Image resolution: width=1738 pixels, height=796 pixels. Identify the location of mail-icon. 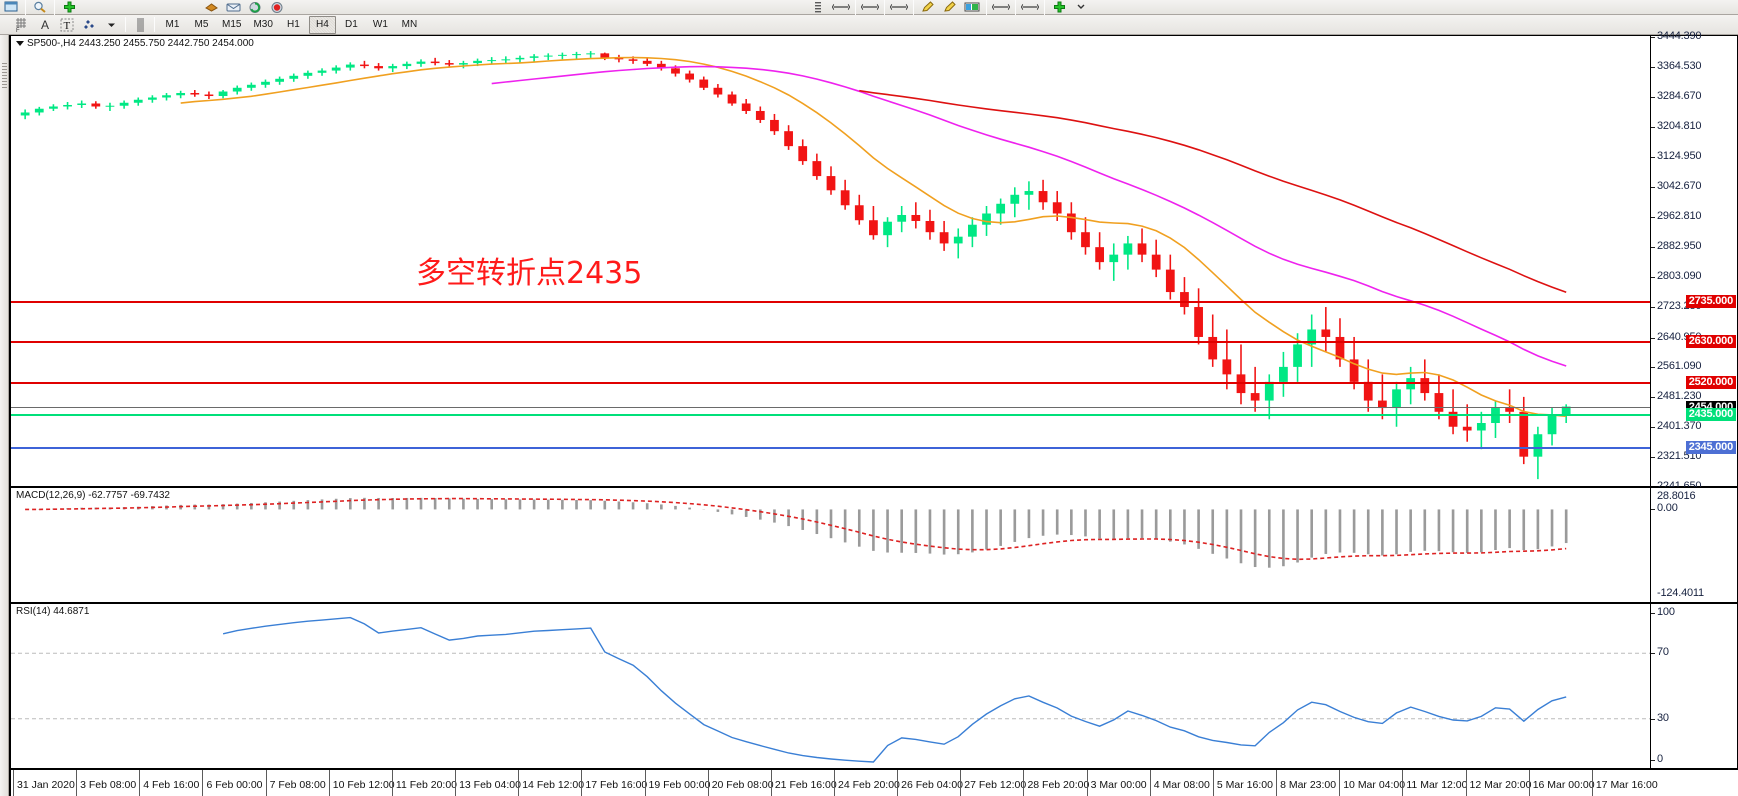
(233, 8).